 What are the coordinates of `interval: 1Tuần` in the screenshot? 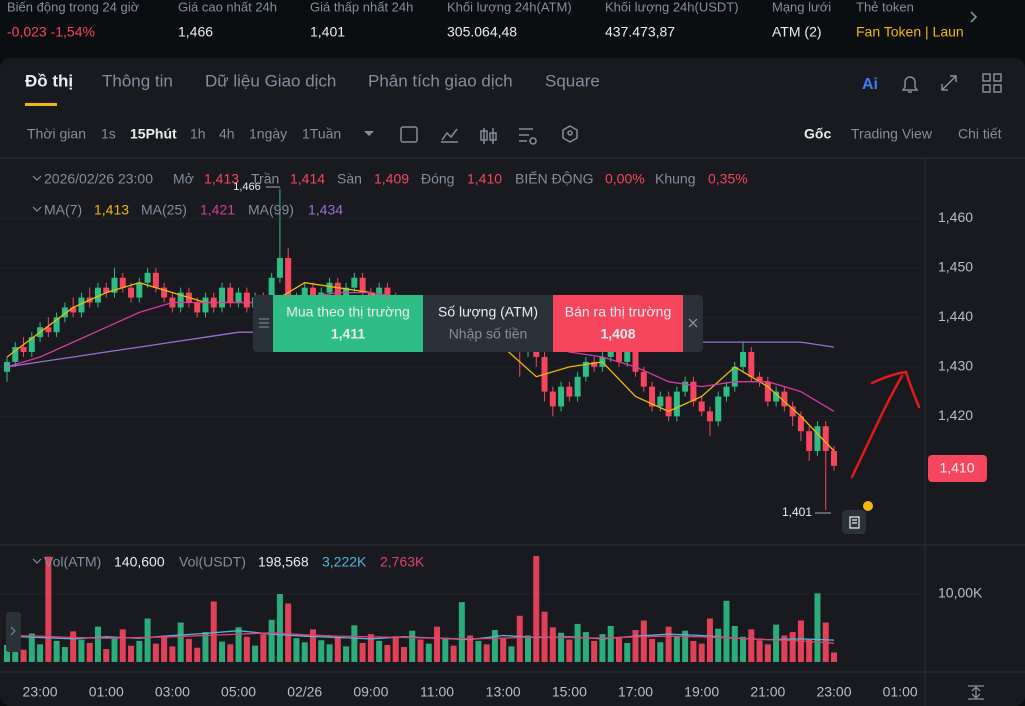 It's located at (321, 134).